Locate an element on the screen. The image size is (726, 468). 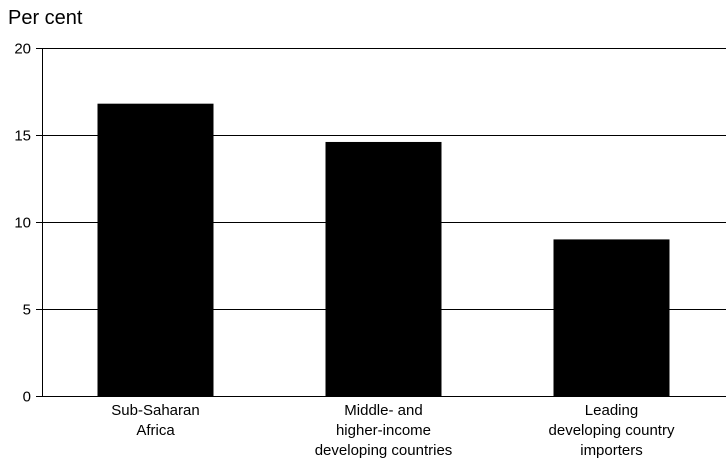
y-tick-label: 20 is located at coordinates (22, 49).